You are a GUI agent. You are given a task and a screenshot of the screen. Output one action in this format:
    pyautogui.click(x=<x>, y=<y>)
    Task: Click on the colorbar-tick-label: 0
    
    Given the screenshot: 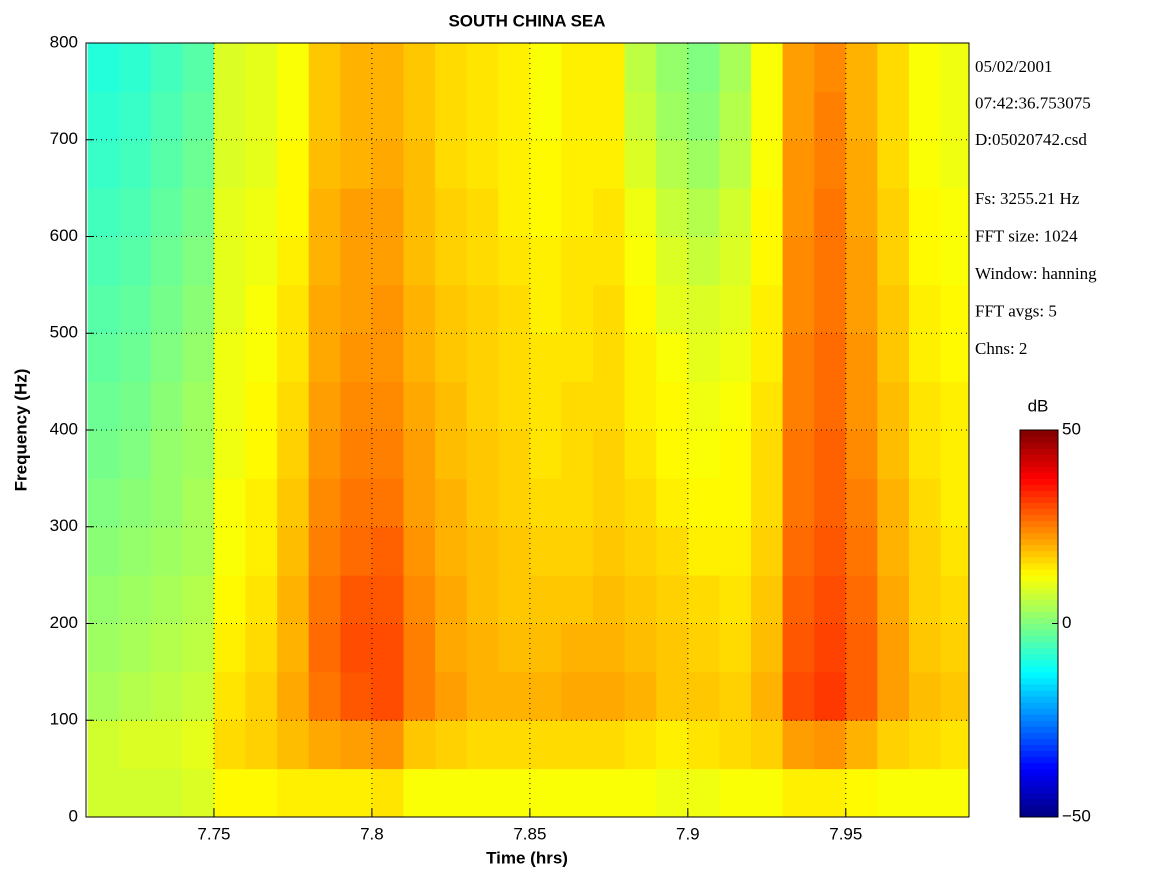 What is the action you would take?
    pyautogui.click(x=1066, y=622)
    